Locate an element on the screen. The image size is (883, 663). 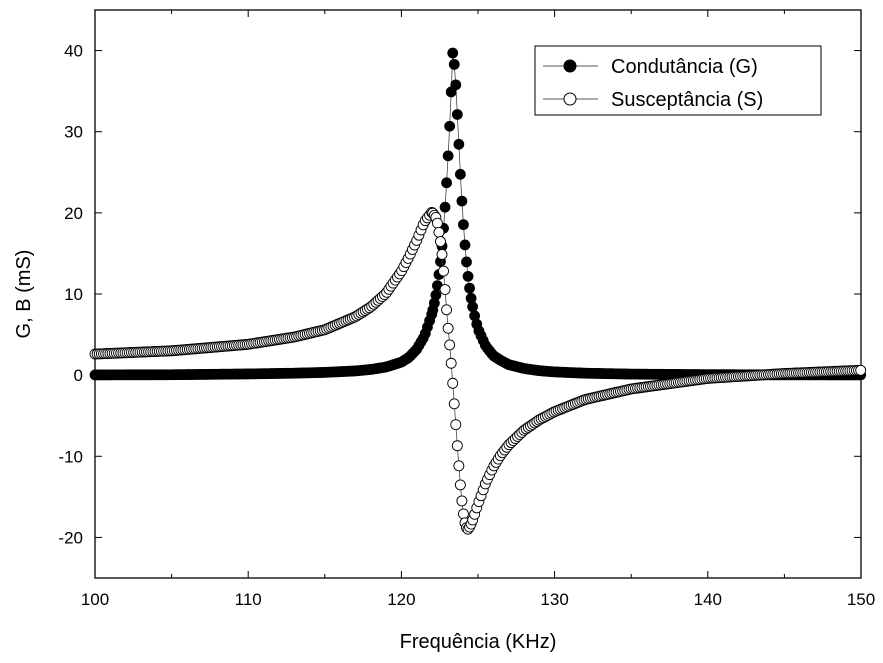
y-tick-label: 20 is located at coordinates (73, 213).